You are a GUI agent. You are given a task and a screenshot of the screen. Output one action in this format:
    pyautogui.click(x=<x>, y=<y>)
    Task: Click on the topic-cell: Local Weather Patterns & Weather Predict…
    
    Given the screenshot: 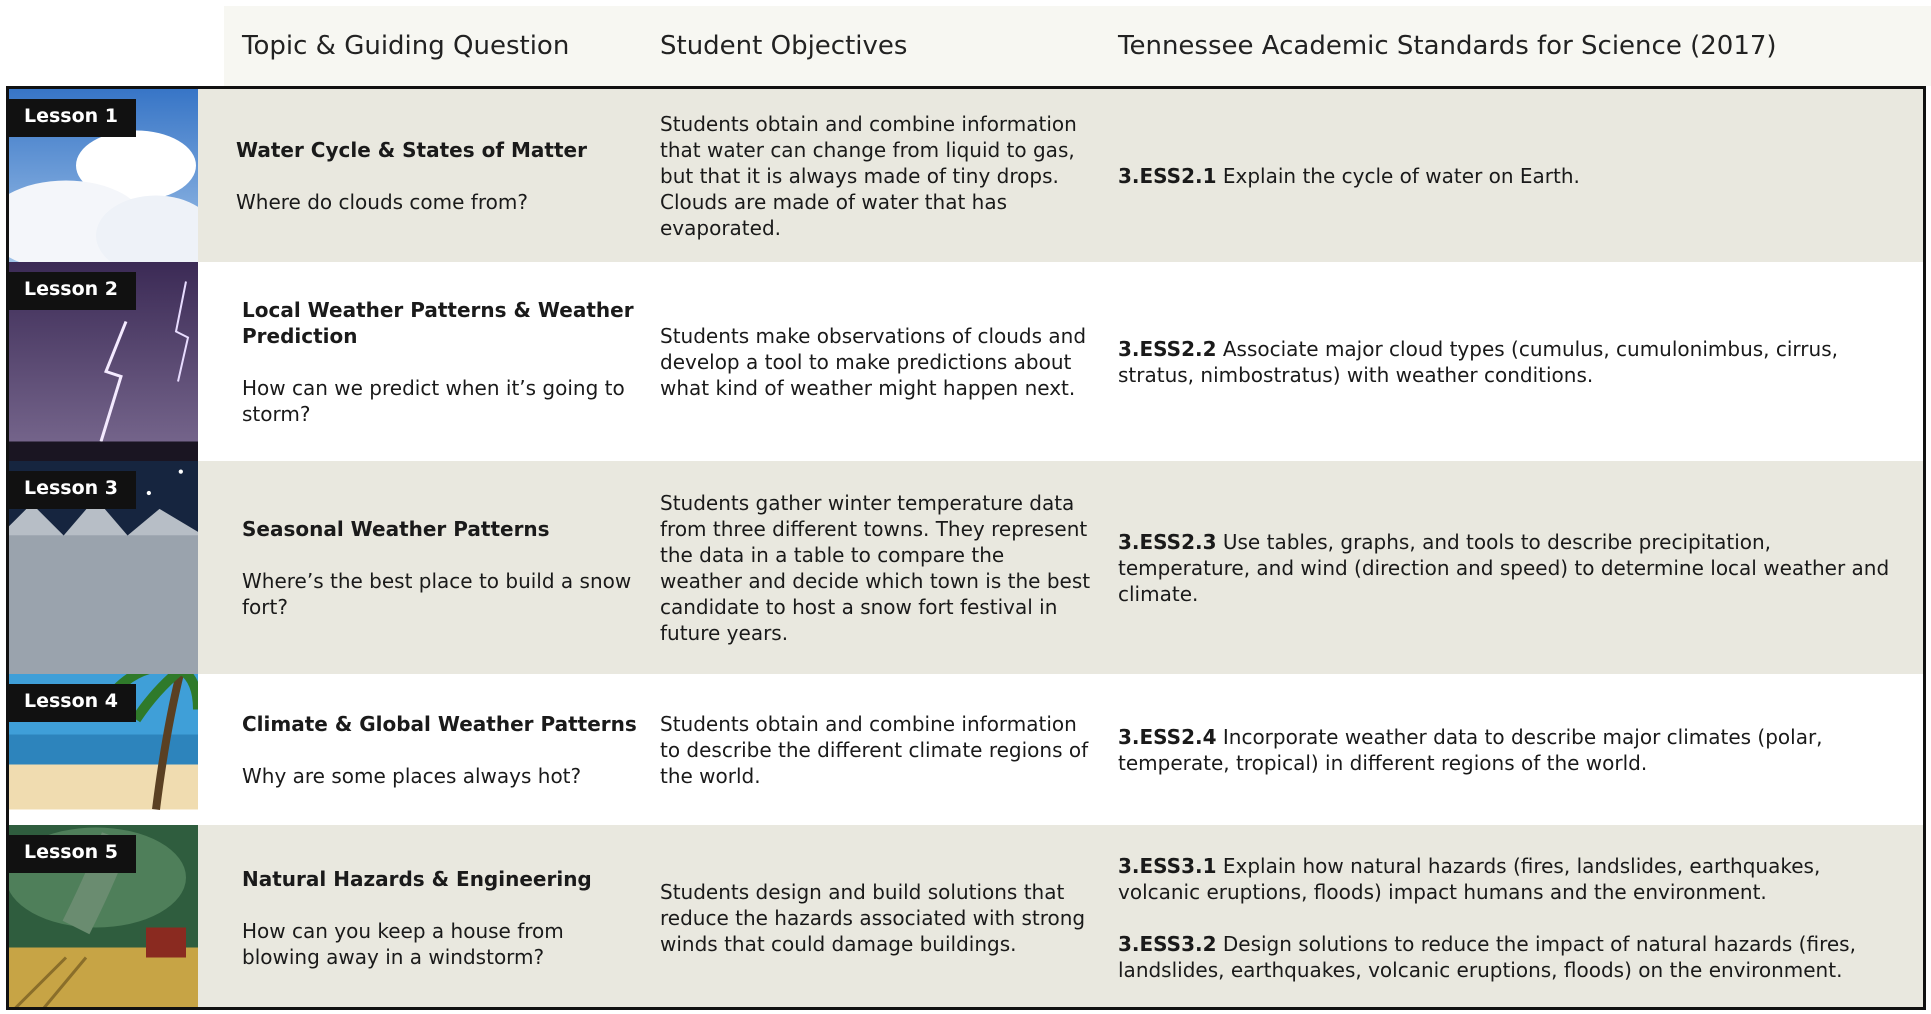 What is the action you would take?
    pyautogui.click(x=442, y=361)
    